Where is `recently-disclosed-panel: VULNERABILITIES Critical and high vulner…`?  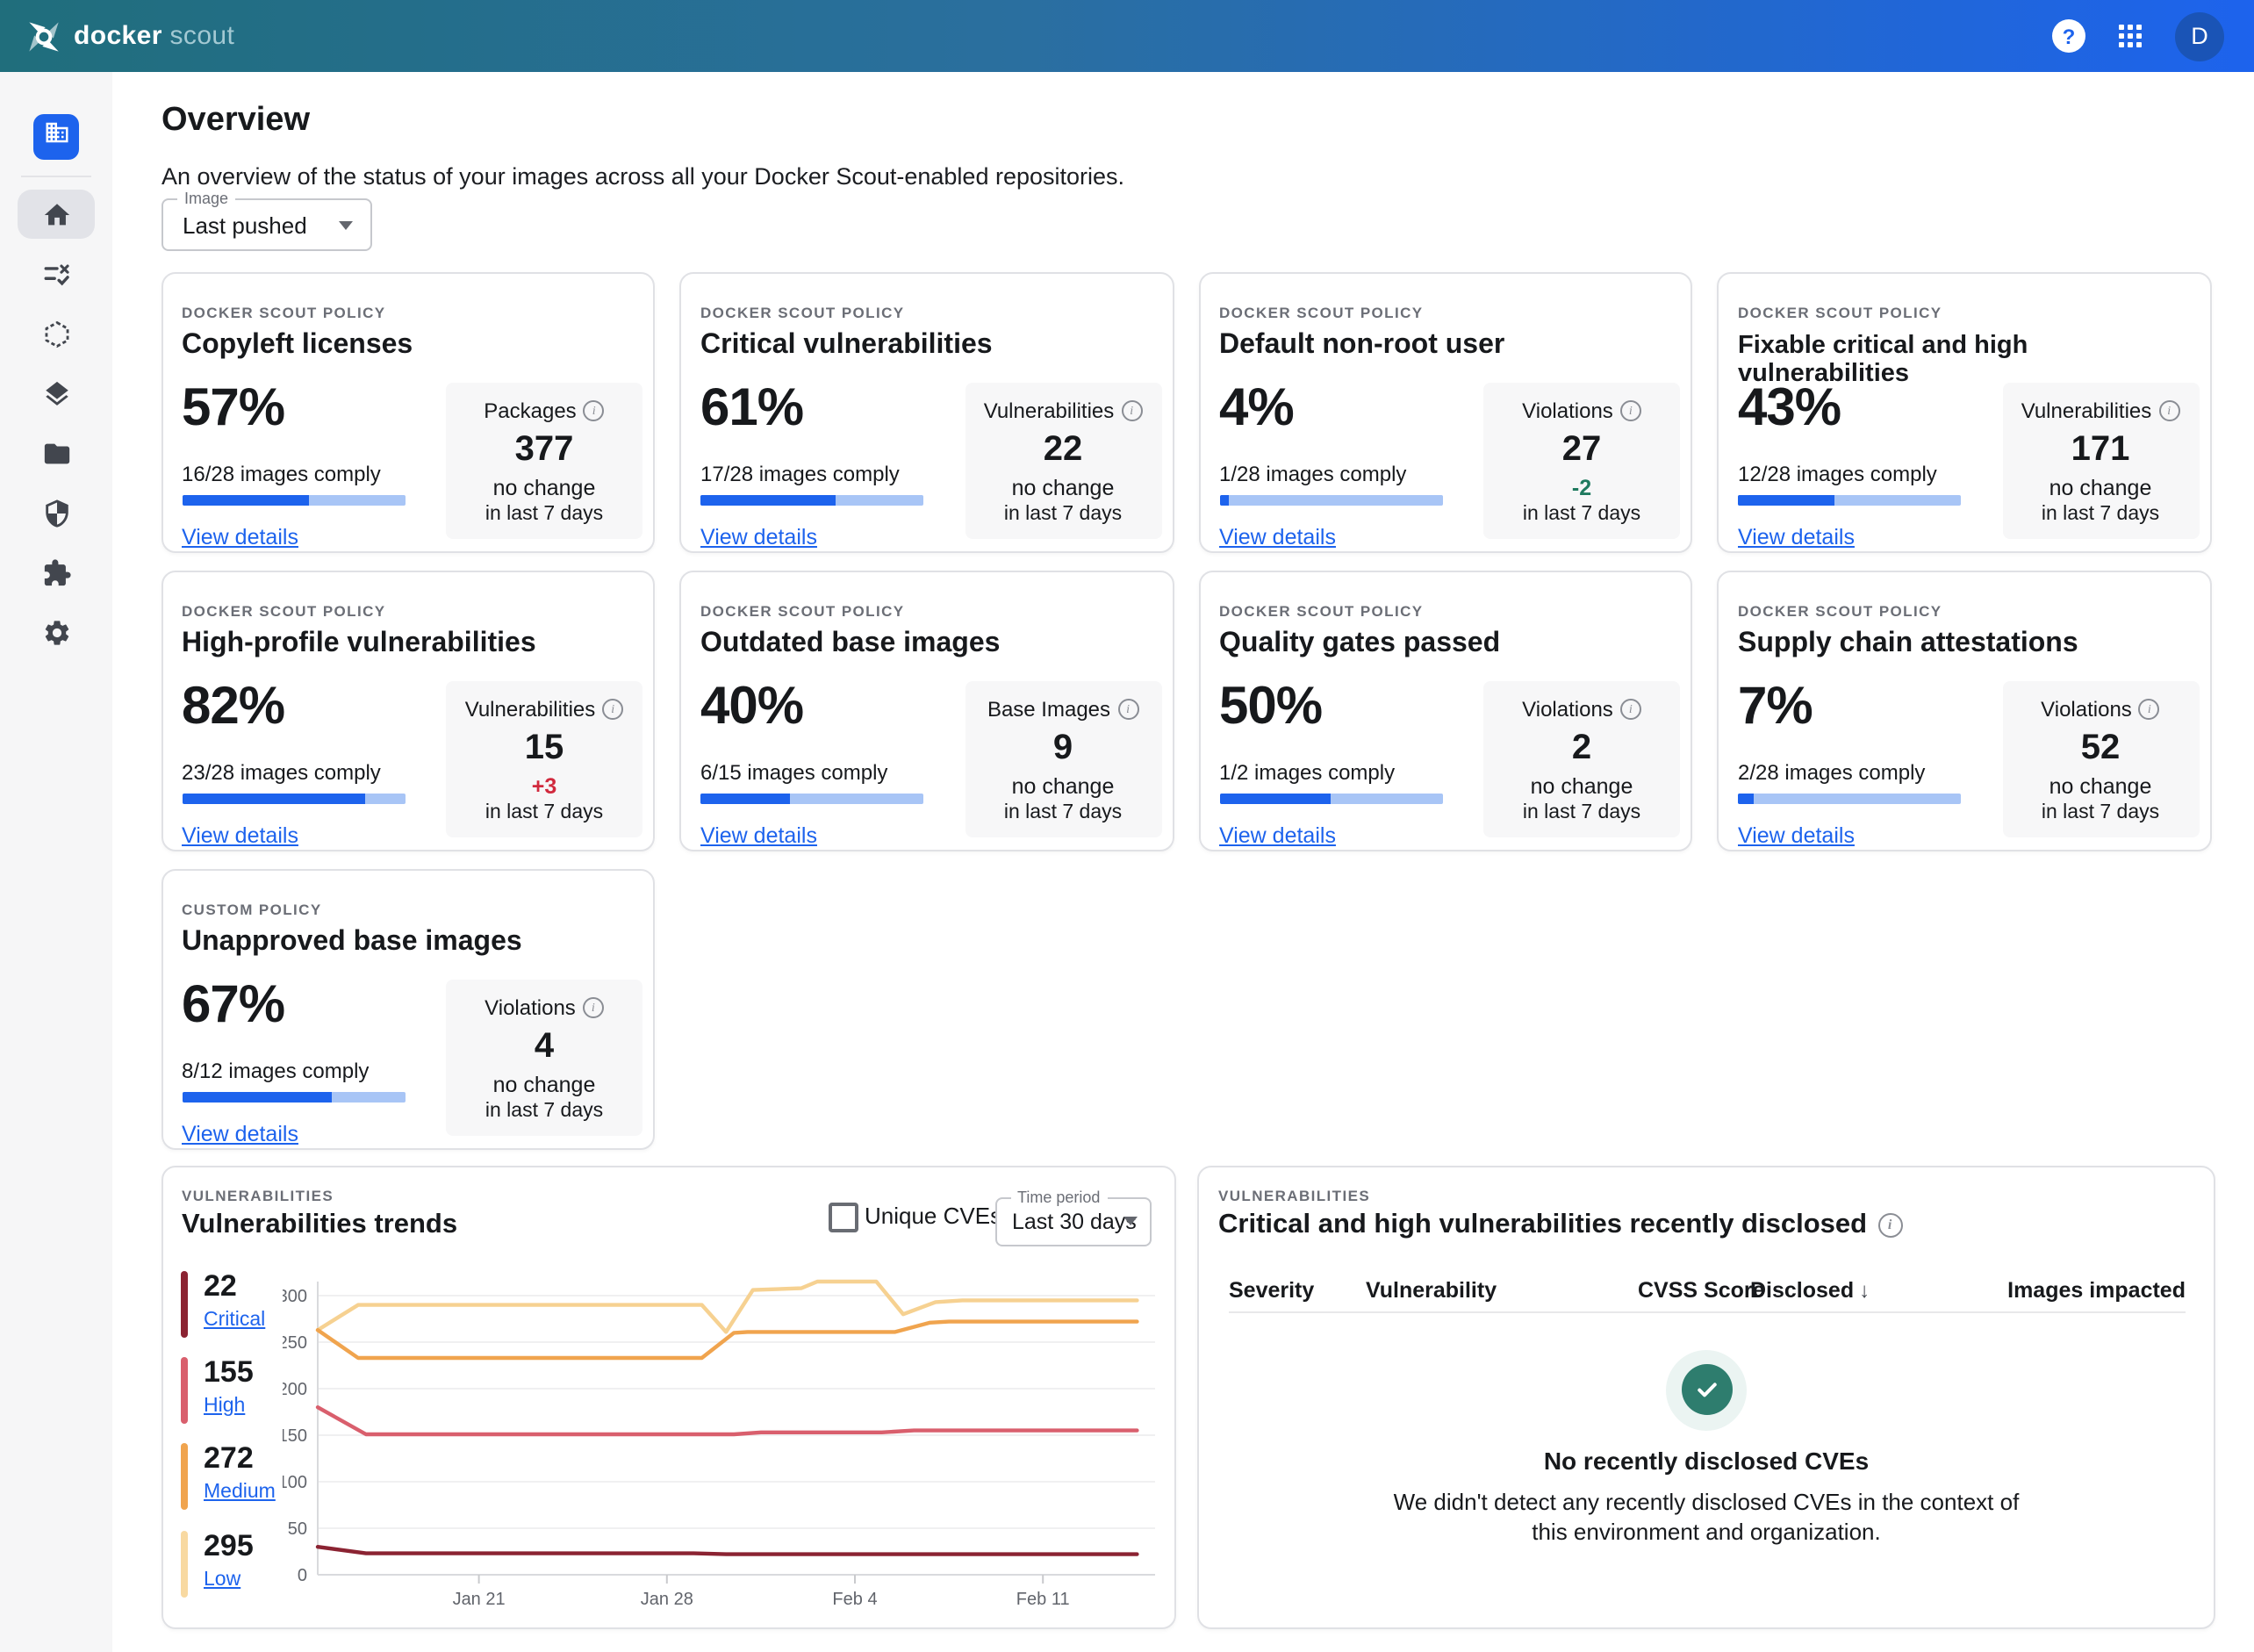 recently-disclosed-panel: VULNERABILITIES Critical and high vulner… is located at coordinates (1706, 1397).